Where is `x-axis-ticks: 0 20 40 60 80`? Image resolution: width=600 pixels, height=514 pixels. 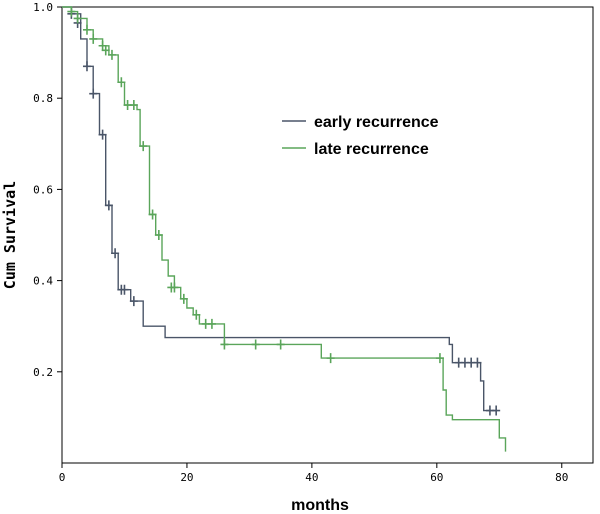 x-axis-ticks: 0 20 40 60 80 is located at coordinates (313, 473).